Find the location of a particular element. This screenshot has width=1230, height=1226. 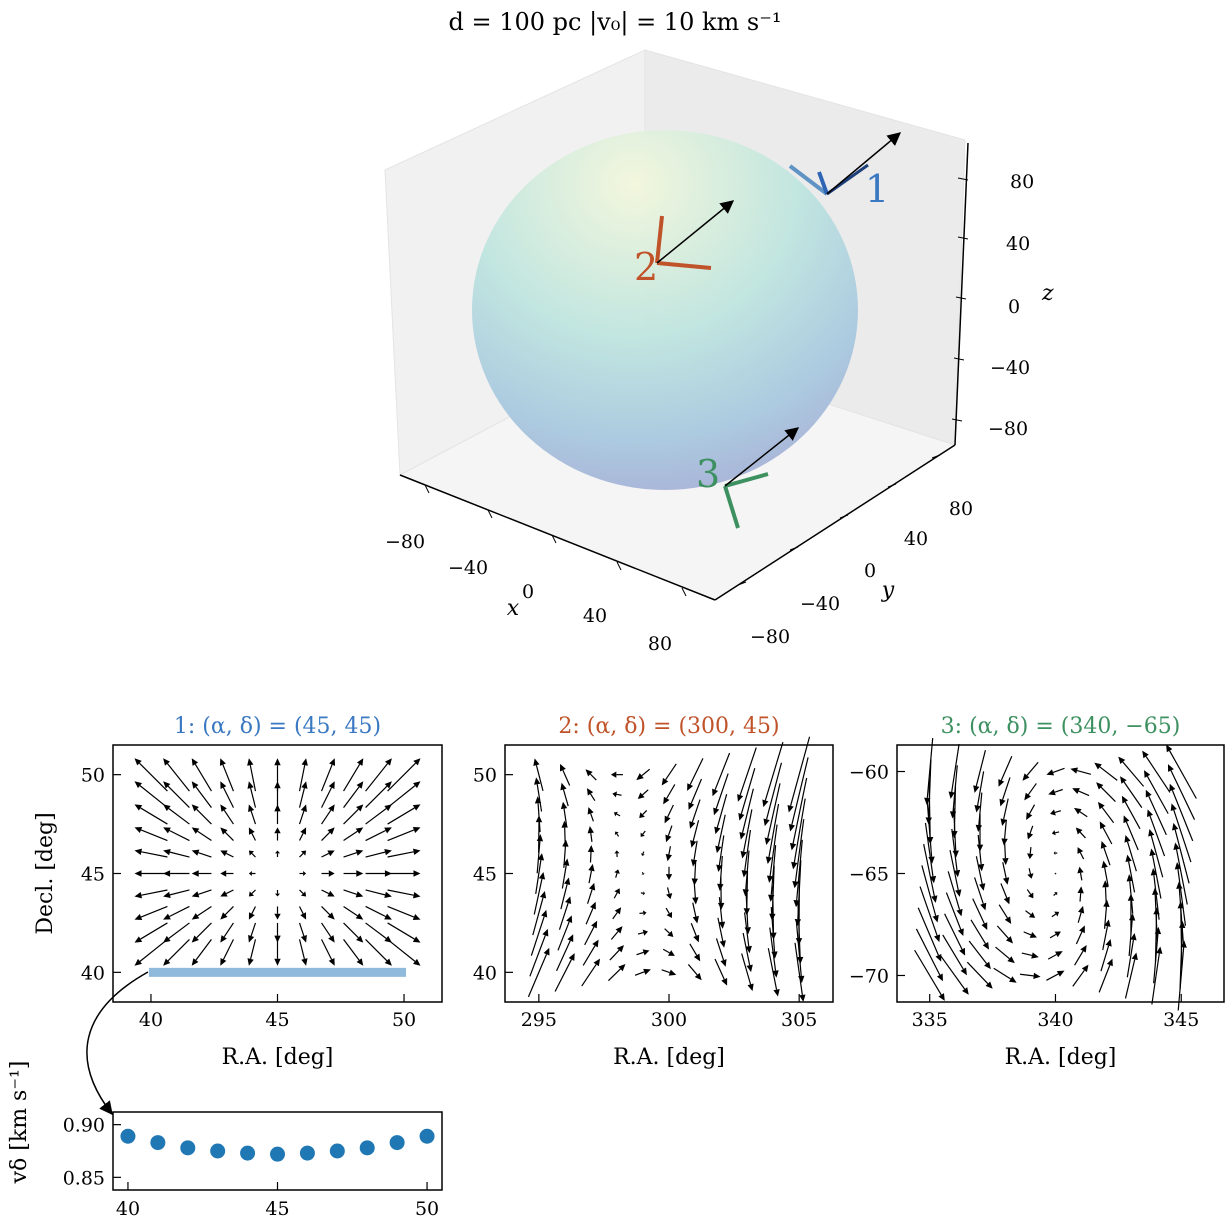

point-2-marker: 2 is located at coordinates (684, 244).